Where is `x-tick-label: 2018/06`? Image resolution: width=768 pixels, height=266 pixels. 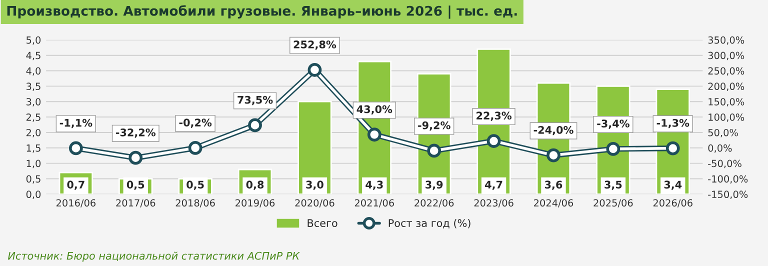 x-tick-label: 2018/06 is located at coordinates (195, 203).